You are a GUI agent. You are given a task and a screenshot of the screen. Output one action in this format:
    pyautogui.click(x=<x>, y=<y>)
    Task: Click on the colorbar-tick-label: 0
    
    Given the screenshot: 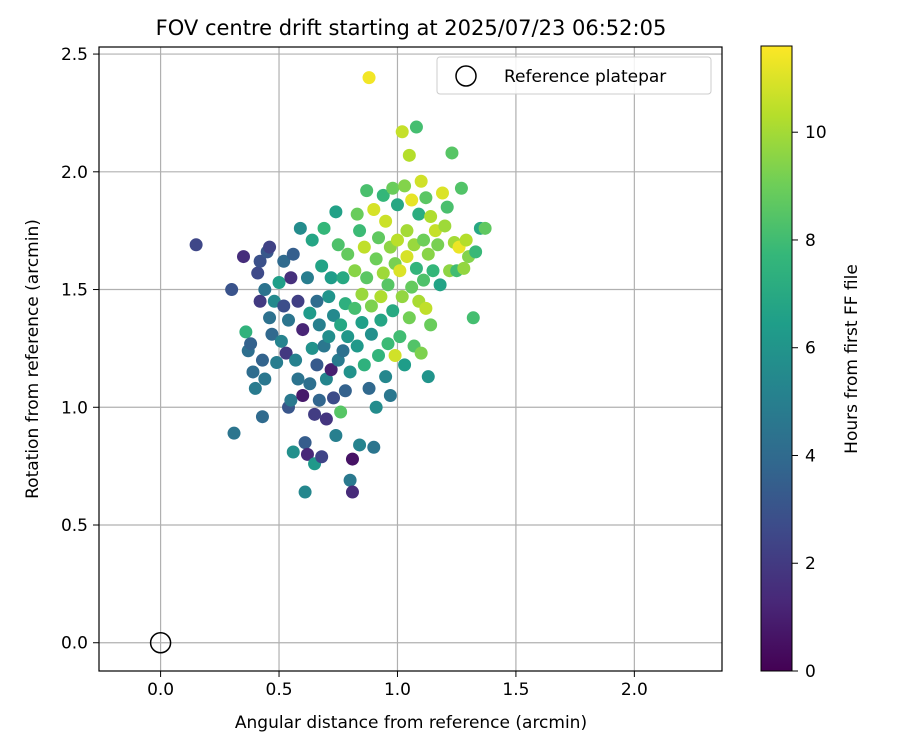 What is the action you would take?
    pyautogui.click(x=810, y=672)
    